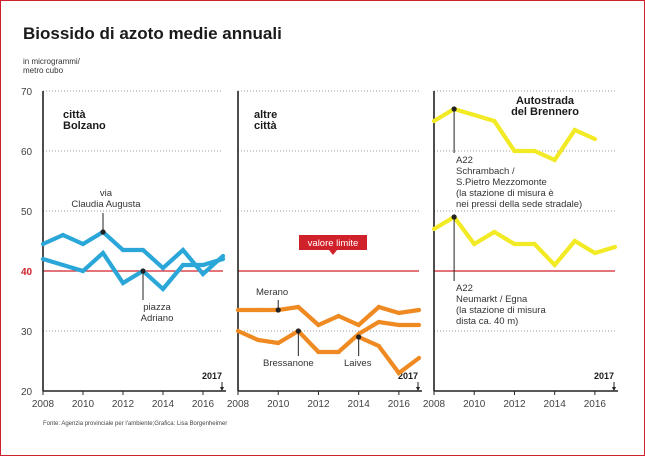 This screenshot has height=457, width=645. Describe the element at coordinates (338, 316) in the screenshot. I see `data-point-2-1-2013` at that location.